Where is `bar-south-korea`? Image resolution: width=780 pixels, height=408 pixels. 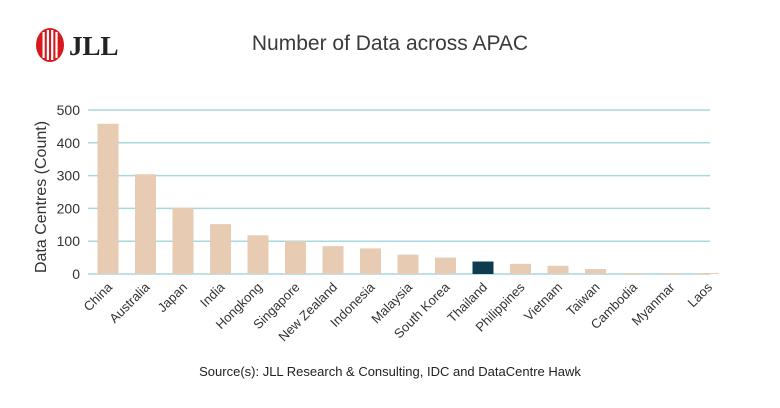 bar-south-korea is located at coordinates (445, 265).